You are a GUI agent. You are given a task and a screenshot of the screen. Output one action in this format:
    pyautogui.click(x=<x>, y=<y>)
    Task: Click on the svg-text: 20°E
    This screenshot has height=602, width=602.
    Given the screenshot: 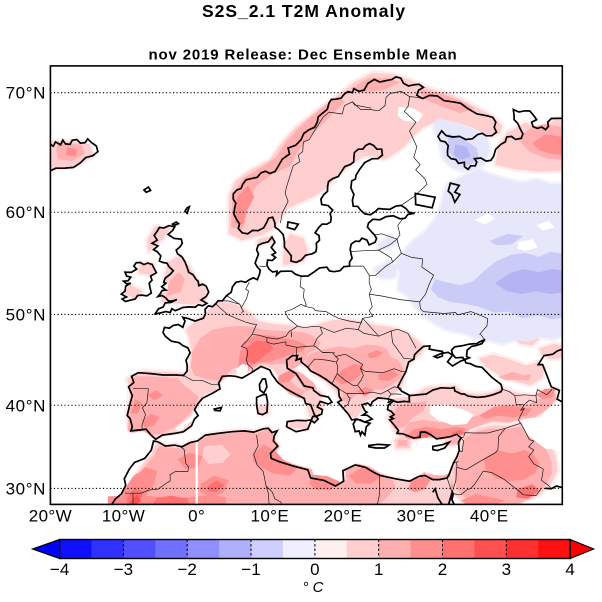 What is the action you would take?
    pyautogui.click(x=343, y=516)
    